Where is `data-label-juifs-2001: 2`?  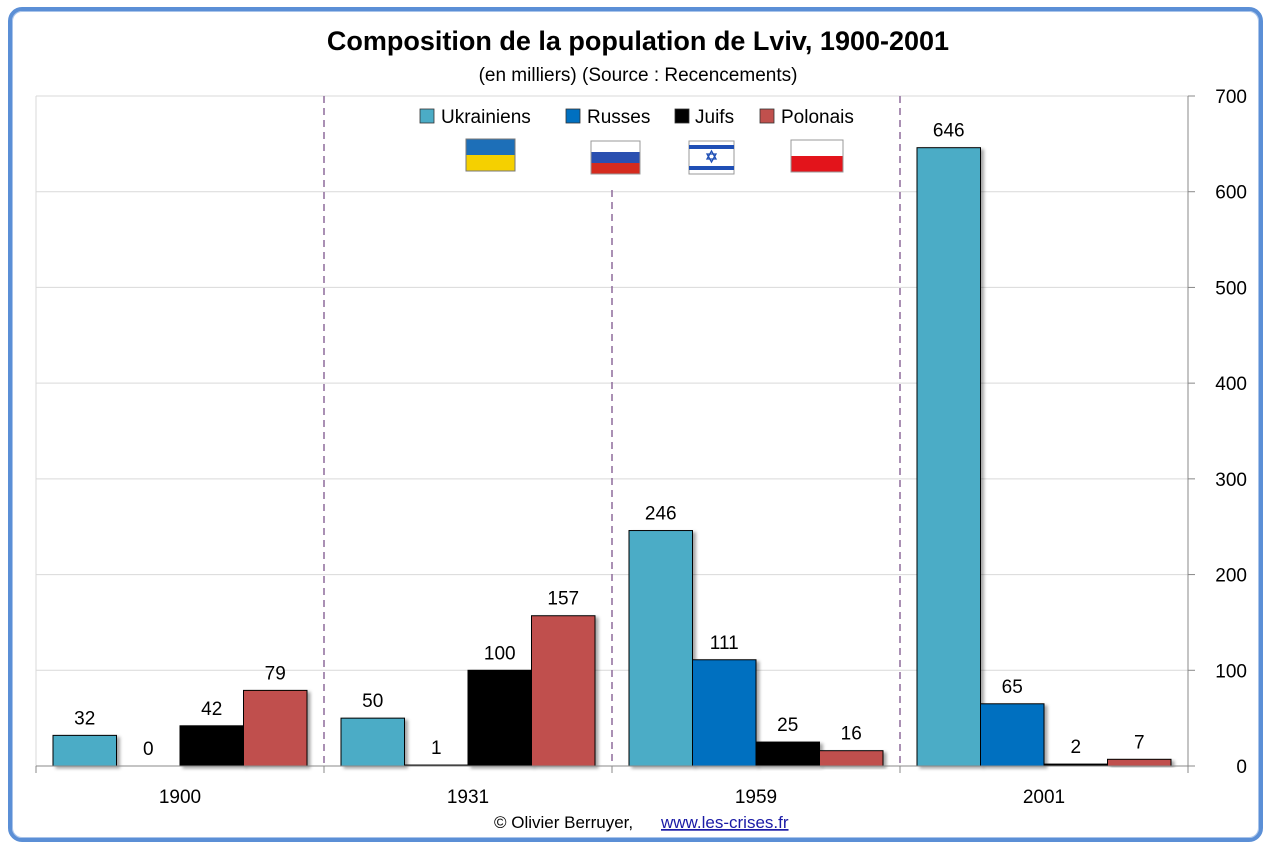 data-label-juifs-2001: 2 is located at coordinates (1075, 747).